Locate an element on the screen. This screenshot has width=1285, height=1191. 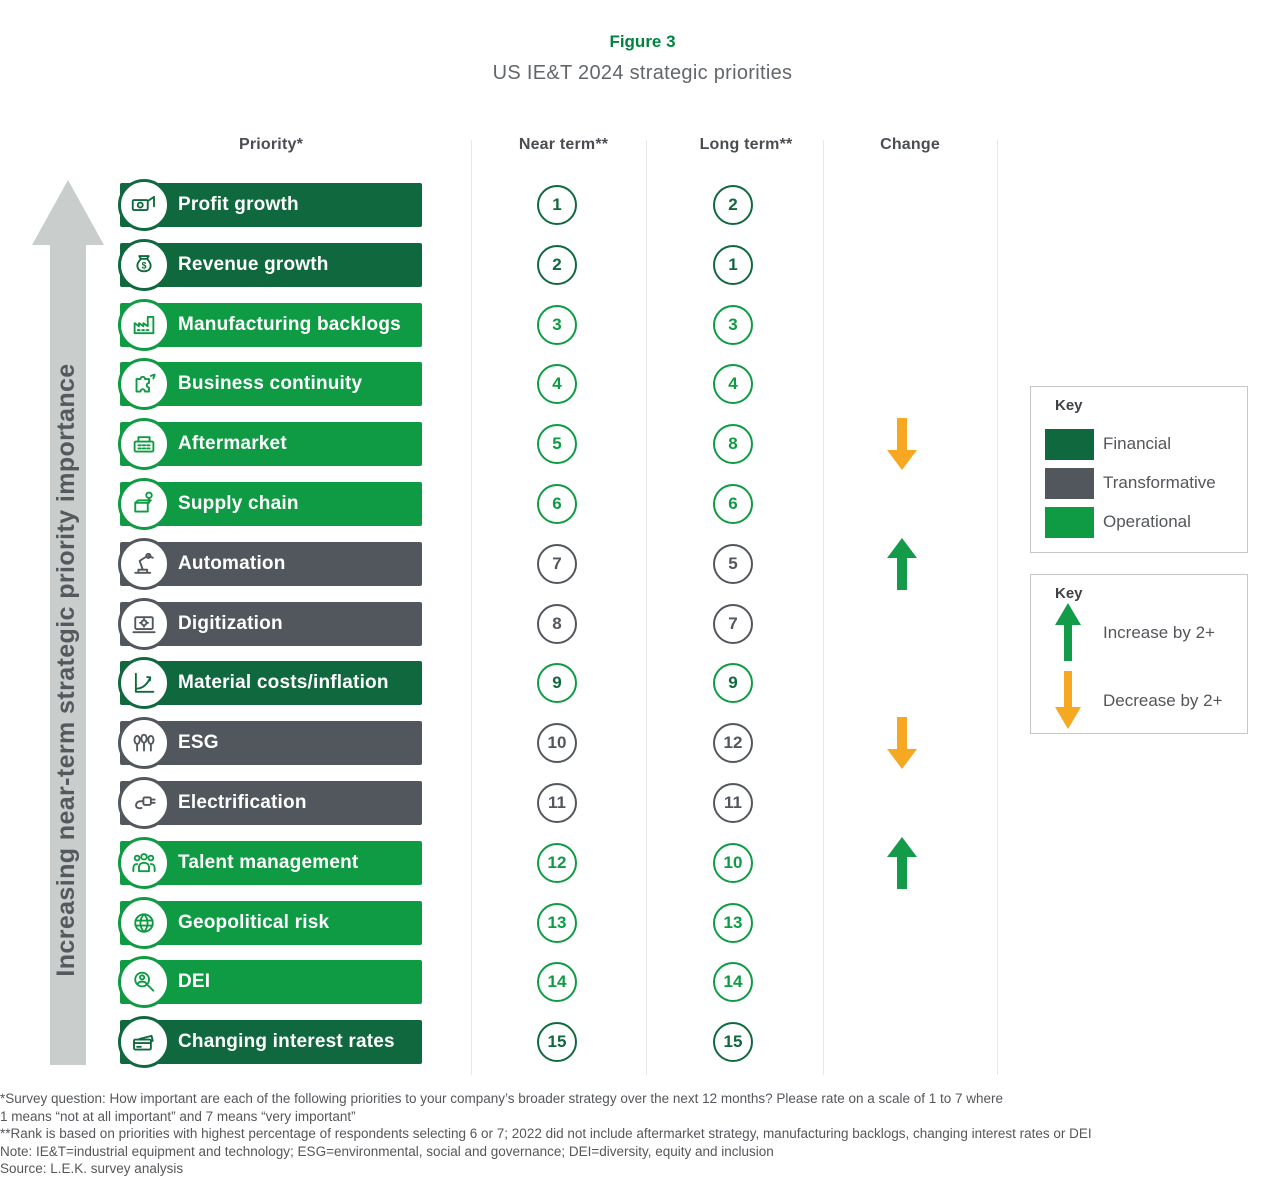
category-key-title: Key is located at coordinates (1069, 405).